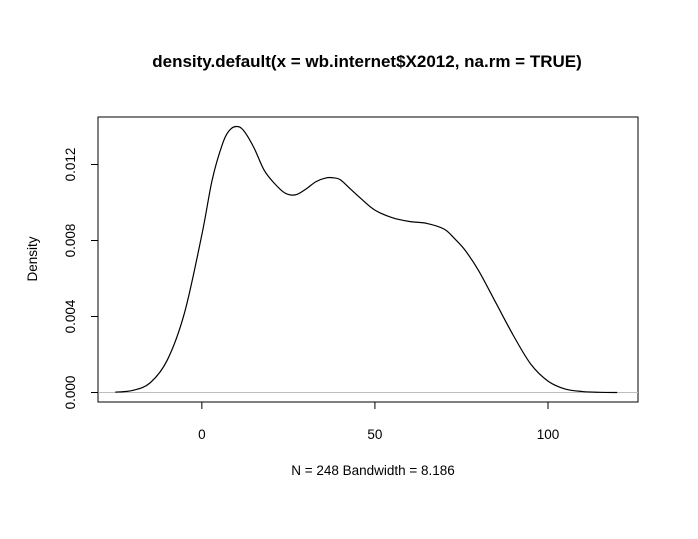 This screenshot has height=539, width=698. Describe the element at coordinates (70, 393) in the screenshot. I see `y-tick-label: 0.000` at that location.